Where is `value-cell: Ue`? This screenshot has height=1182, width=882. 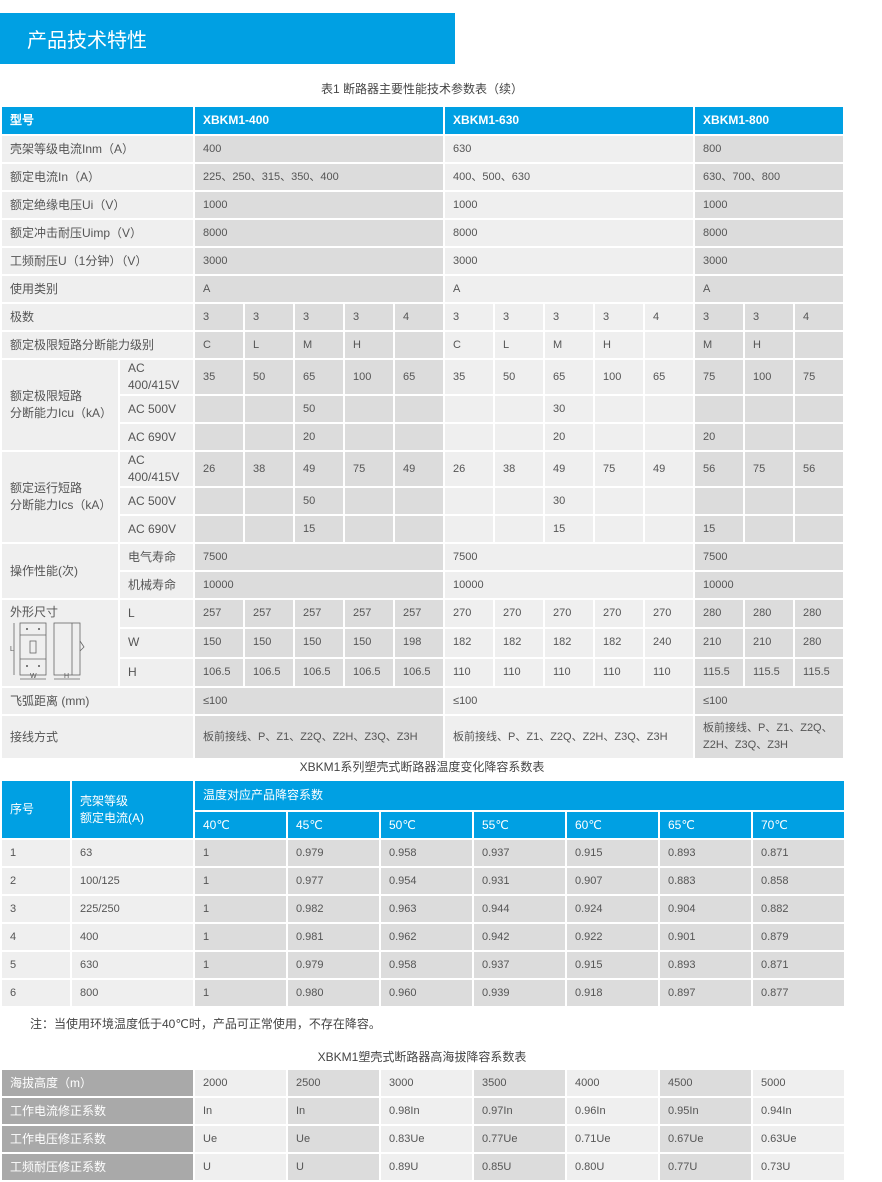
value-cell: Ue is located at coordinates (333, 1139).